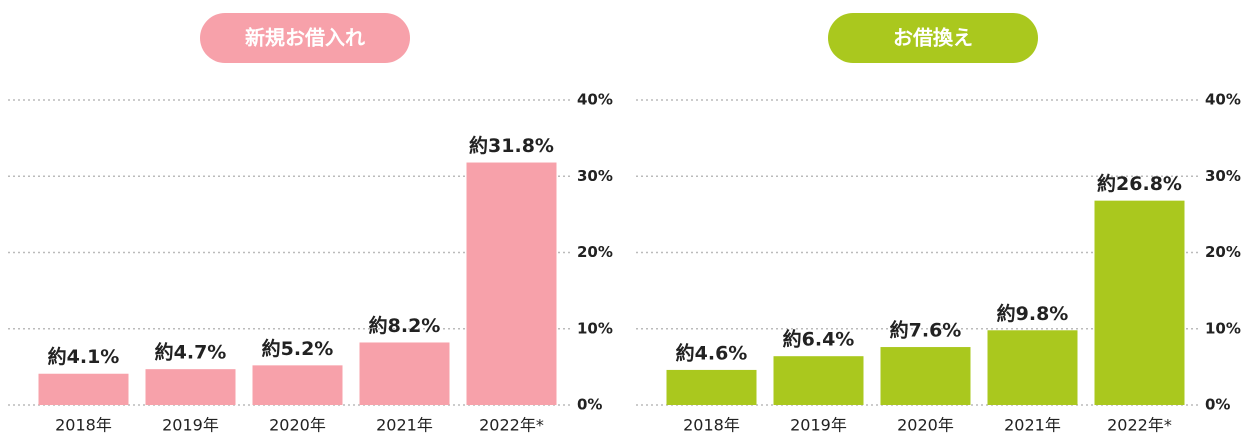  I want to click on value-label: 約7.6%, so click(926, 330).